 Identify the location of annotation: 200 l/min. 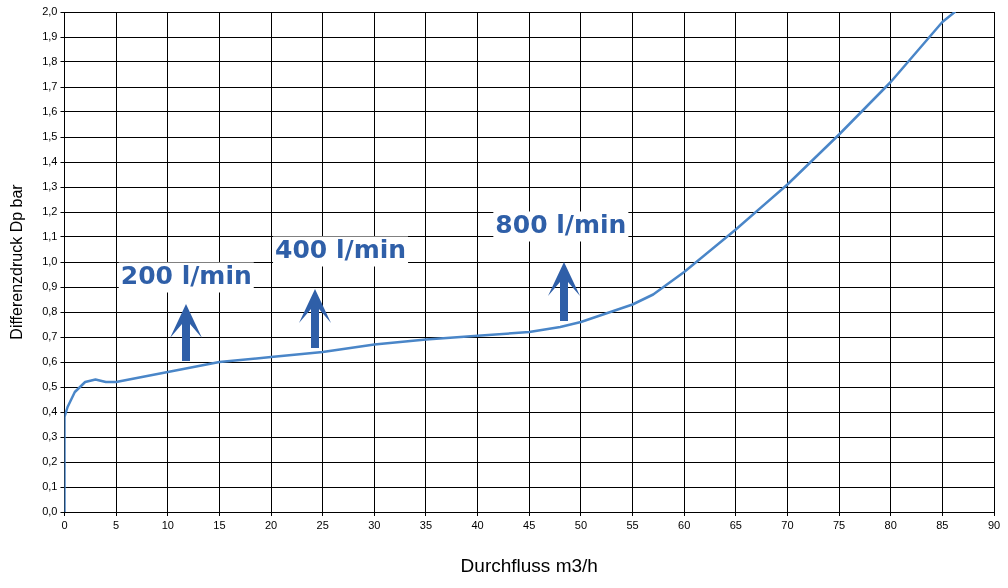
(186, 275).